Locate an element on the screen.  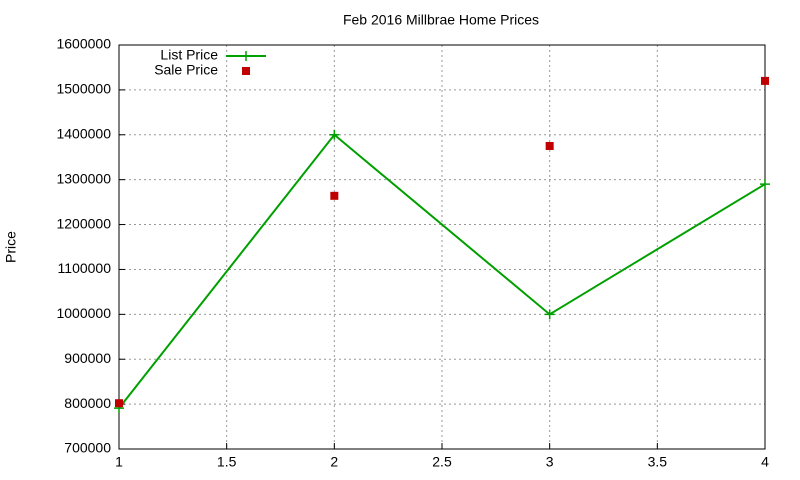
chart-title: Feb 2016 Millbrae Home Prices is located at coordinates (441, 20).